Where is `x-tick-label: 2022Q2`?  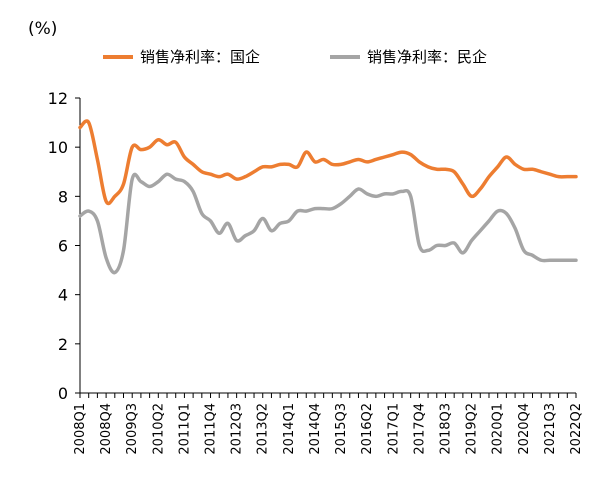
x-tick-label: 2022Q2 is located at coordinates (576, 429).